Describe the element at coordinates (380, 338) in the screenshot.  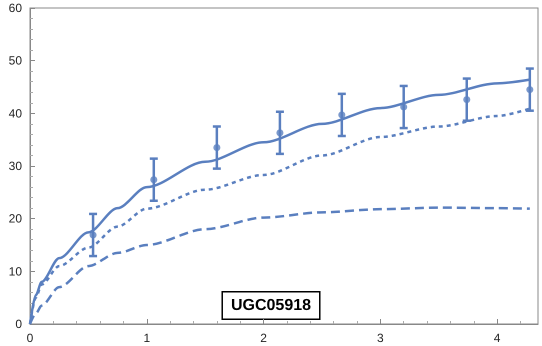
I see `x-tick-label: 3` at that location.